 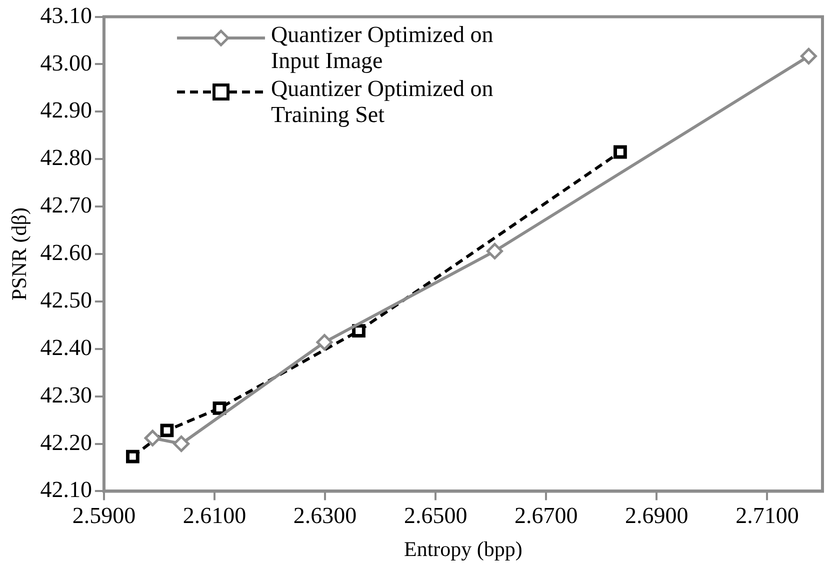 I want to click on x-tick-label: 2.6100, so click(x=214, y=515).